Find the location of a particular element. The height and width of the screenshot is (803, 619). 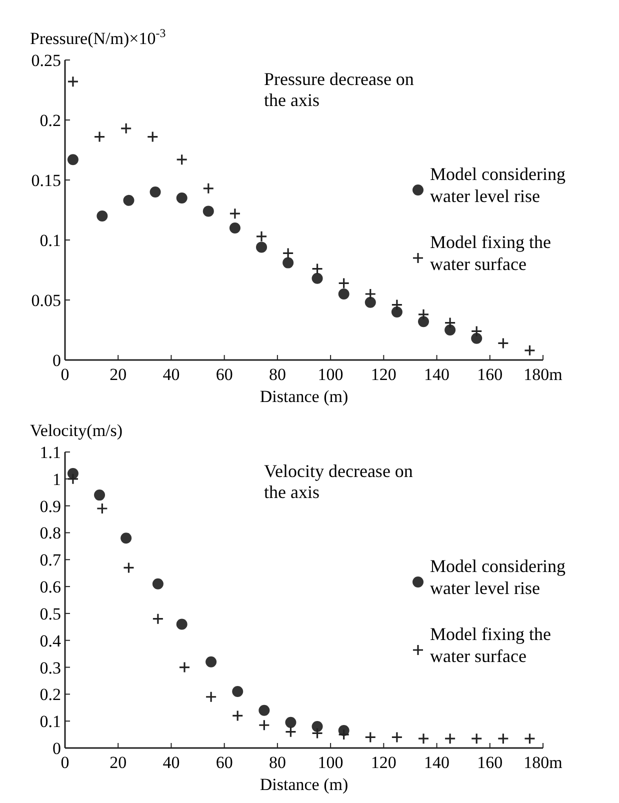

y-tick-label: 0.3 is located at coordinates (50, 668).